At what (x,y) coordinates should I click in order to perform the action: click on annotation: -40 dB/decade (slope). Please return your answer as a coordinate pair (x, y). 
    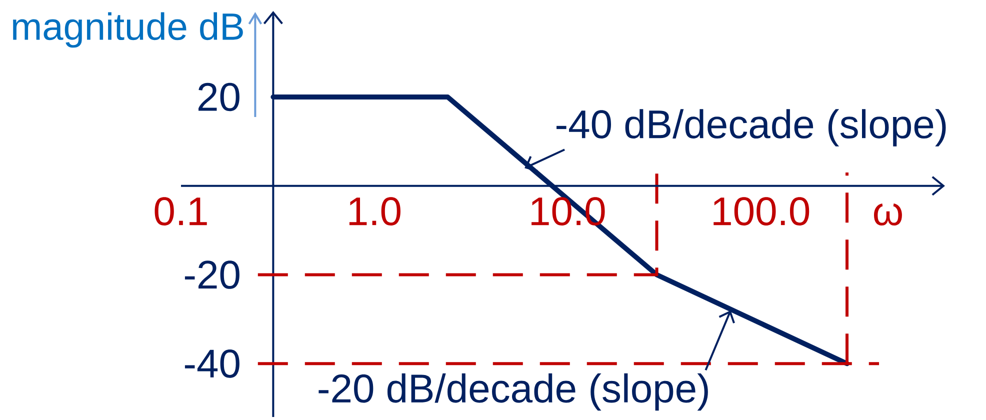
    Looking at the image, I should click on (751, 127).